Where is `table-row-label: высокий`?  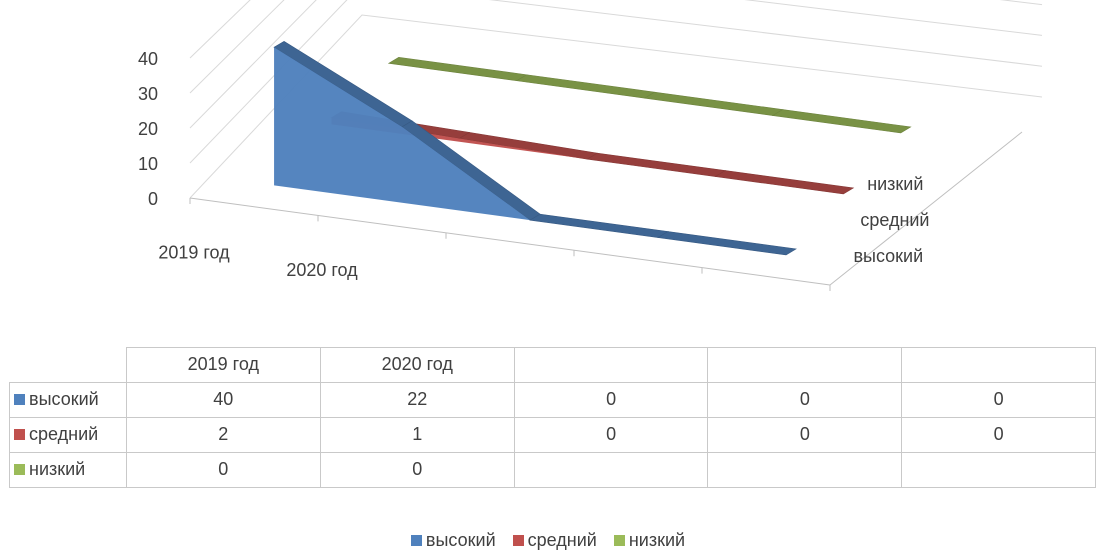 table-row-label: высокий is located at coordinates (68, 399).